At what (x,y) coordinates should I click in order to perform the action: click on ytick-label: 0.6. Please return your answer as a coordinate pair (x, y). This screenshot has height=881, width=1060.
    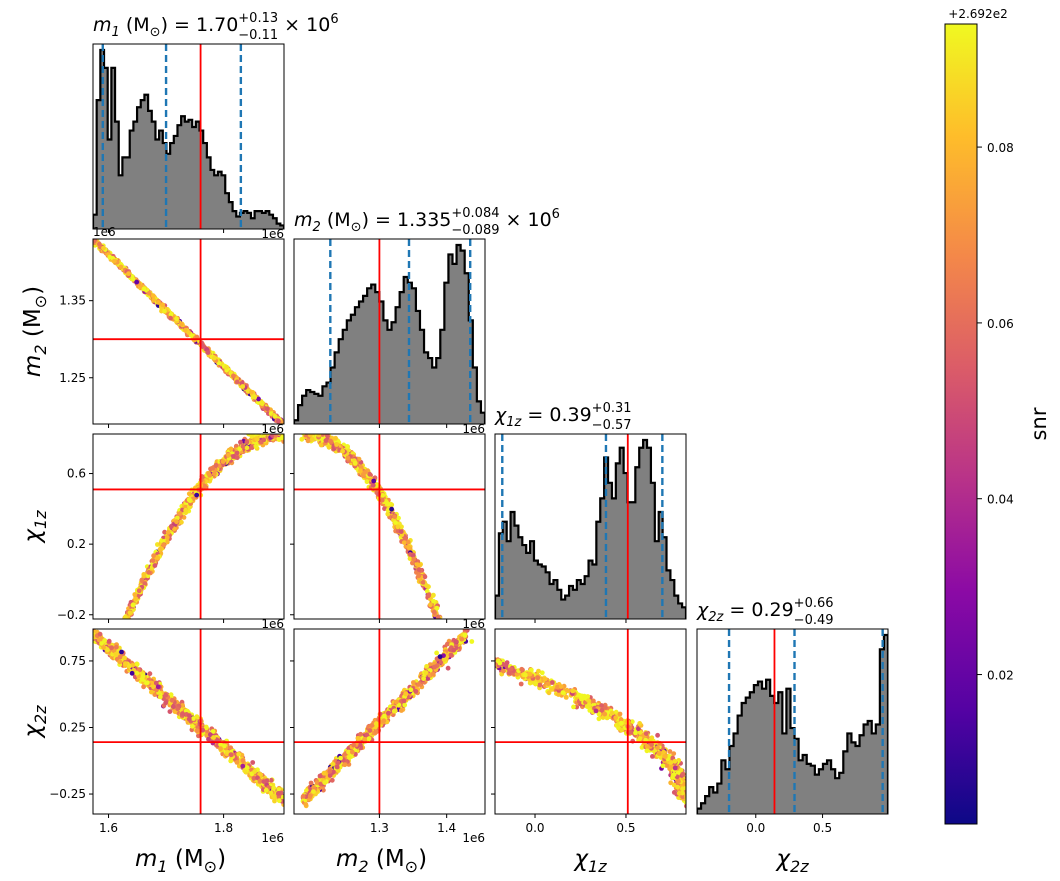
    Looking at the image, I should click on (76, 474).